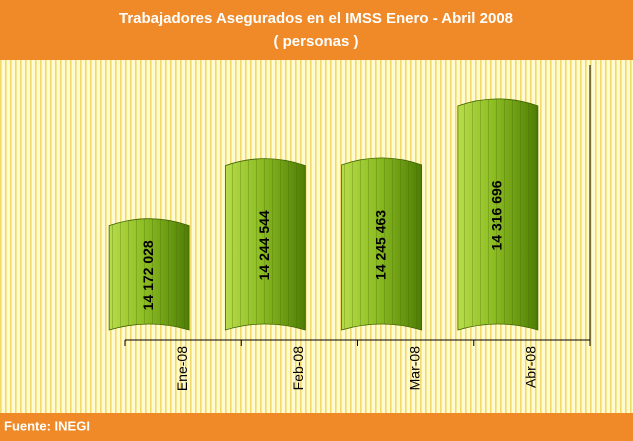 The height and width of the screenshot is (441, 633). What do you see at coordinates (182, 368) in the screenshot?
I see `x-tick-label: Ene-08` at bounding box center [182, 368].